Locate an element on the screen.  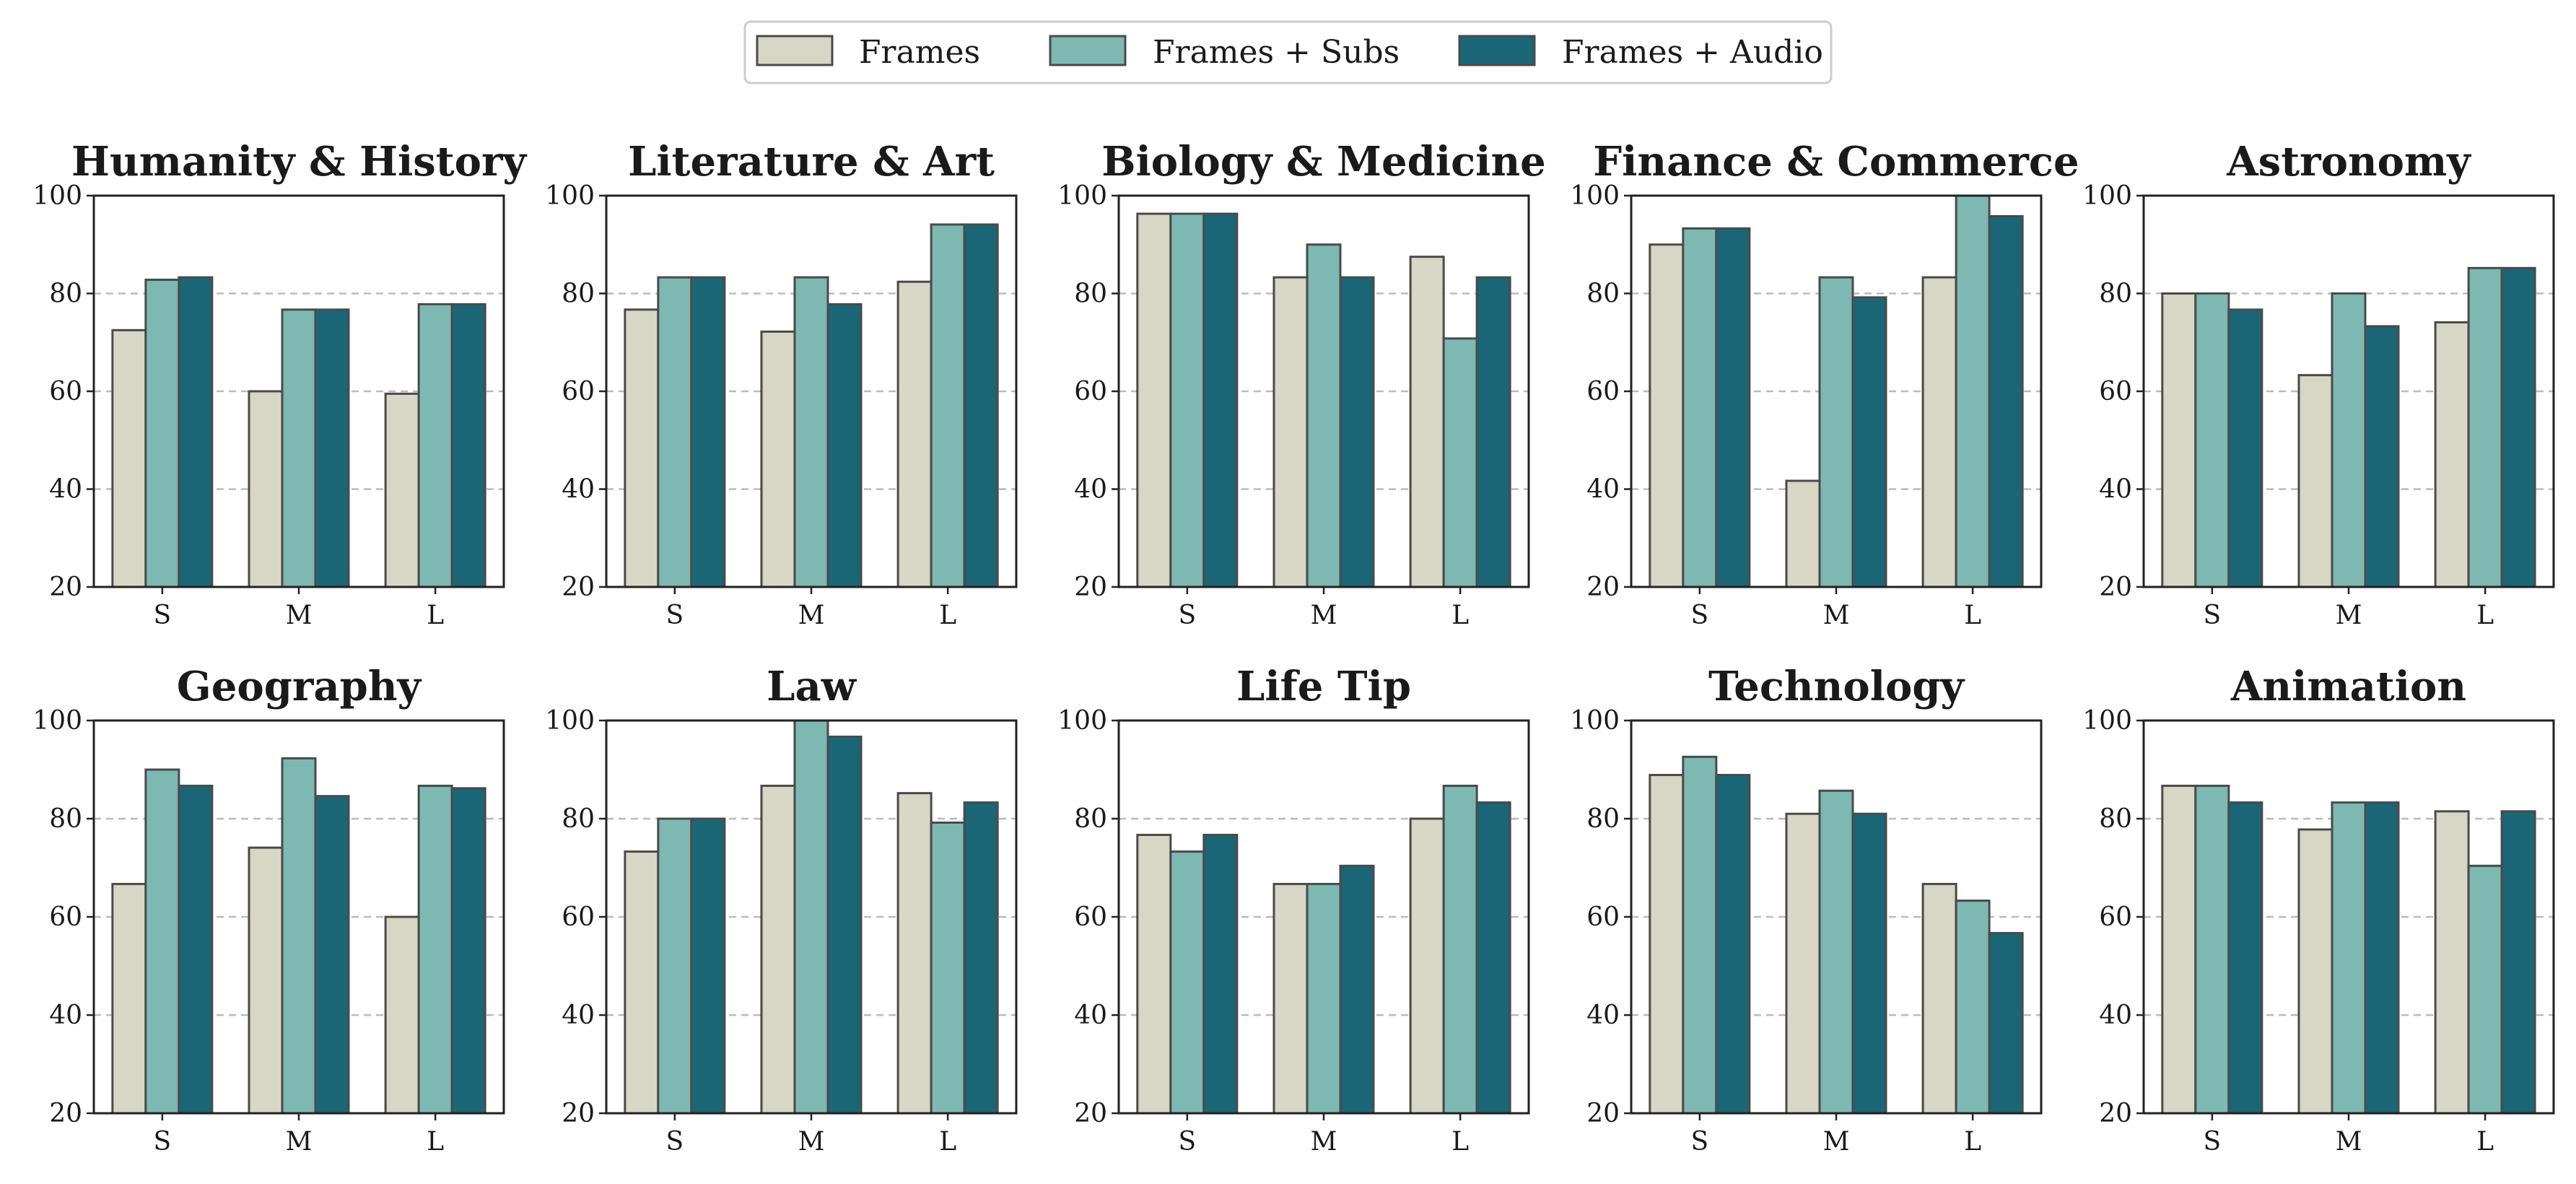
legend: Frames Frames + Subs Frames + Audio is located at coordinates (1288, 52).